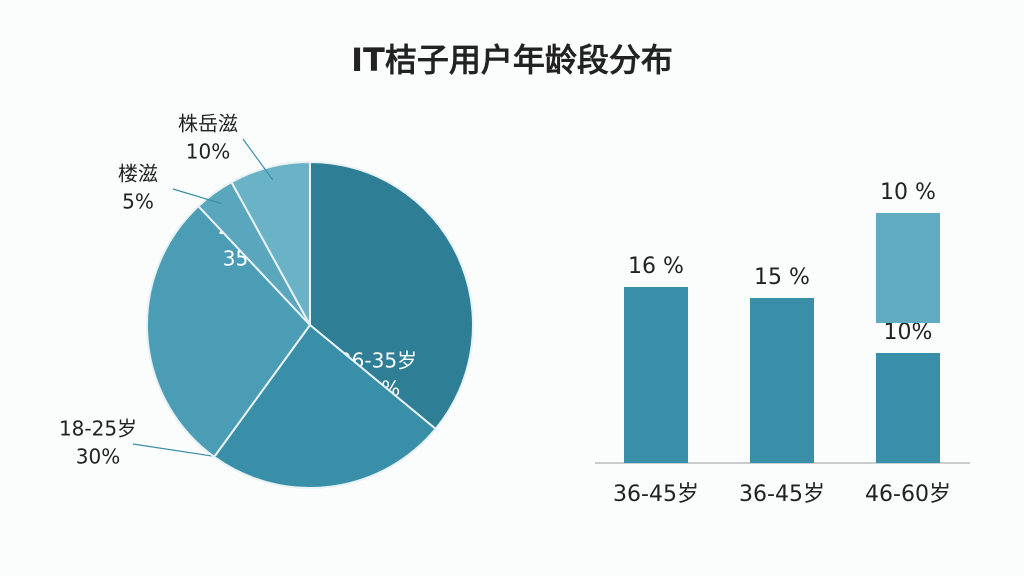  Describe the element at coordinates (908, 332) in the screenshot. I see `bar-value-label: 10%` at that location.